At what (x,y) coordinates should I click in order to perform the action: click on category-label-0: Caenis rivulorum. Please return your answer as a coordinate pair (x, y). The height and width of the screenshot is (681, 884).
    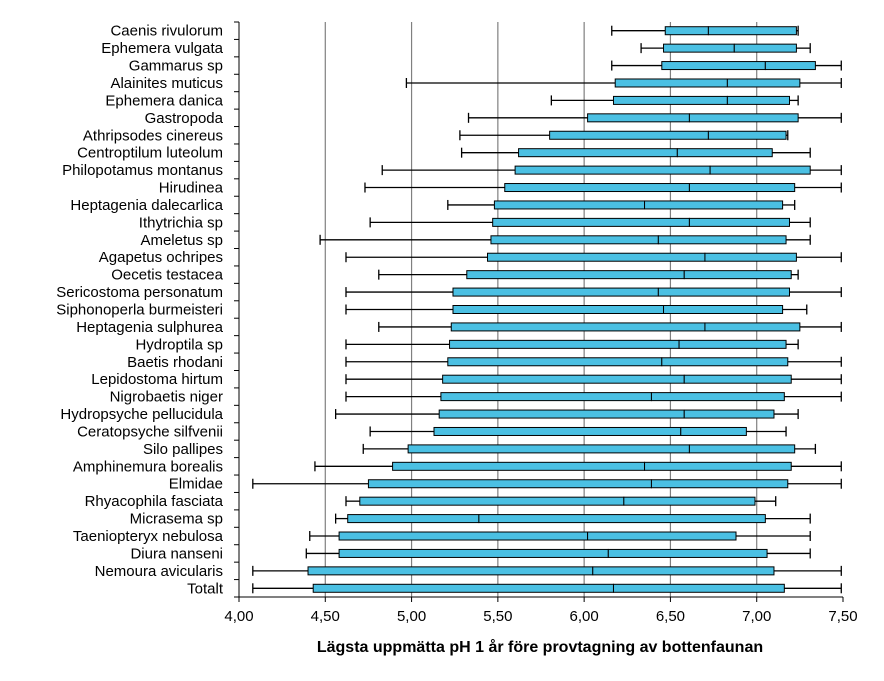
    Looking at the image, I should click on (166, 31).